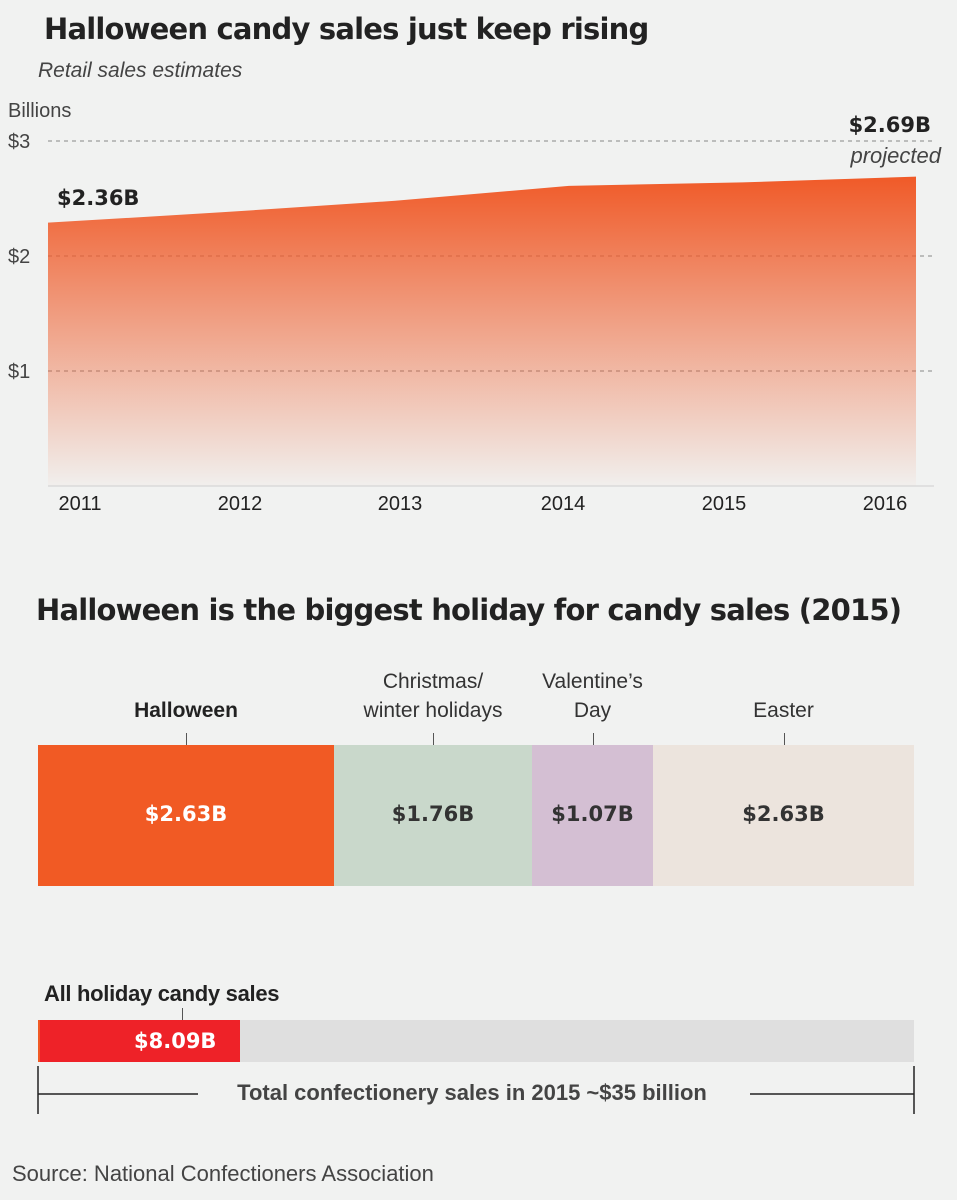 The image size is (957, 1200). What do you see at coordinates (346, 29) in the screenshot?
I see `area-chart-title: Halloween candy sales just keep rising` at bounding box center [346, 29].